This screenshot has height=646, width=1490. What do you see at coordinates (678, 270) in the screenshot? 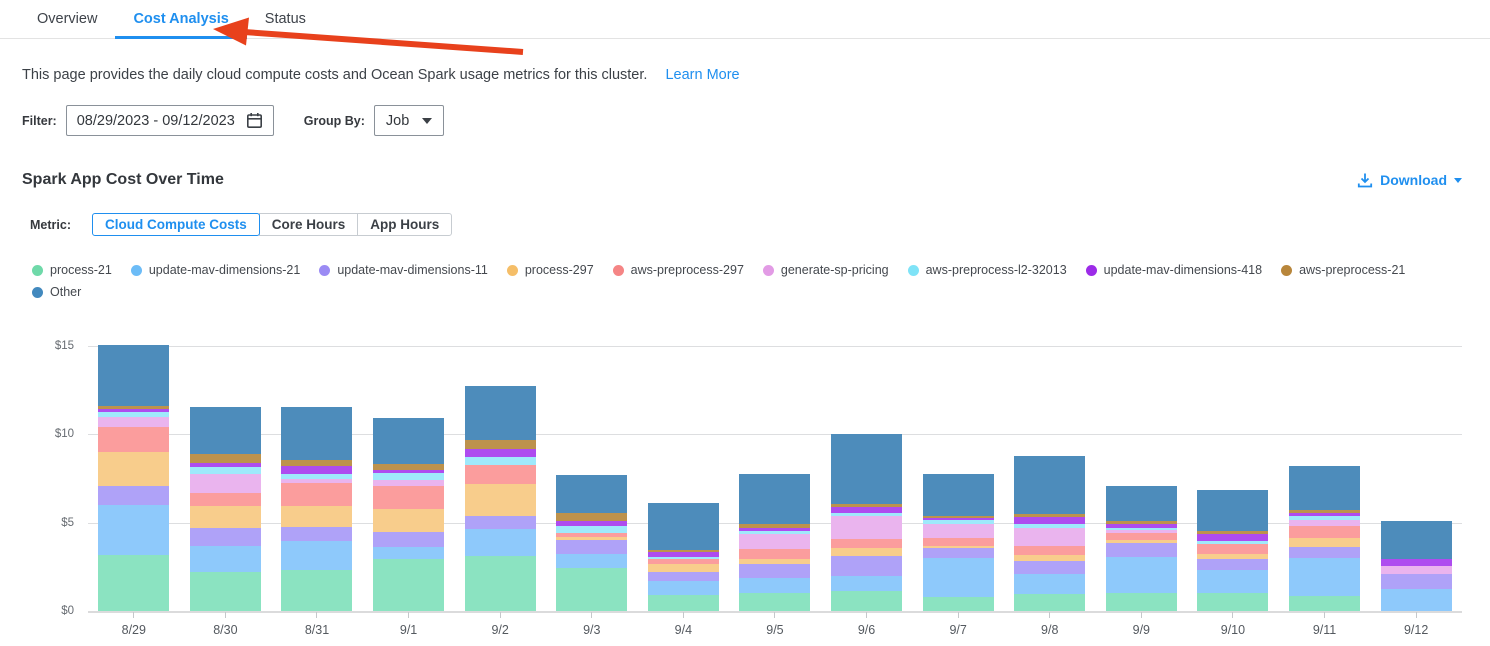
I see `legend-item-aws-preprocess-297: aws-preprocess-297` at bounding box center [678, 270].